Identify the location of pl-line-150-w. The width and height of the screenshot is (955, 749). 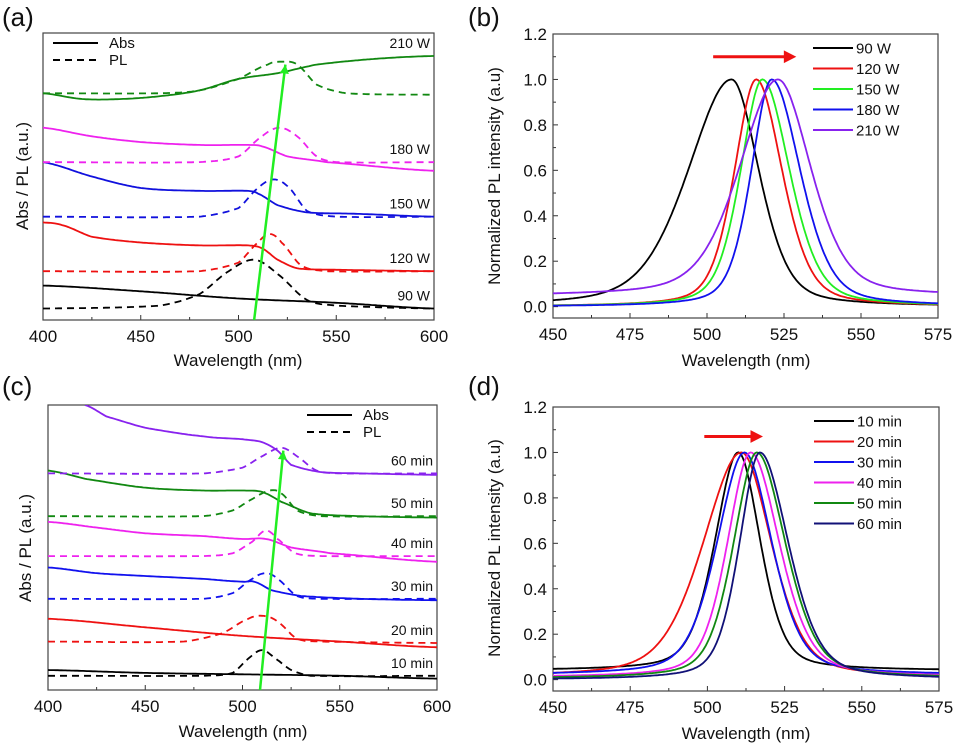
(238, 198).